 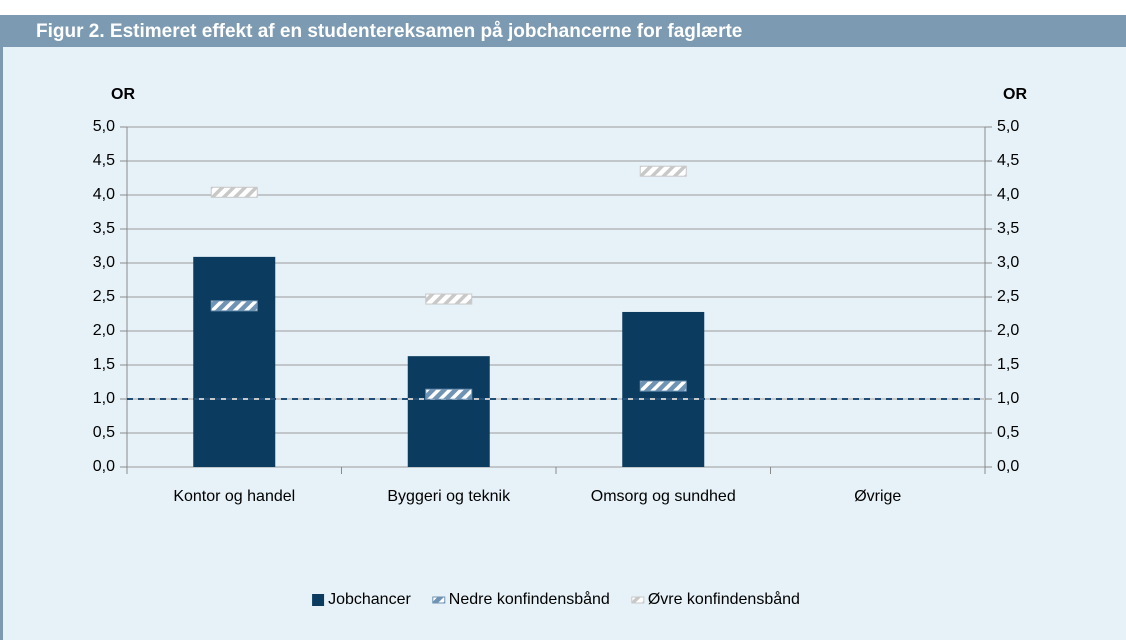 I want to click on y2-tick-label: 2,0, so click(x=1008, y=330).